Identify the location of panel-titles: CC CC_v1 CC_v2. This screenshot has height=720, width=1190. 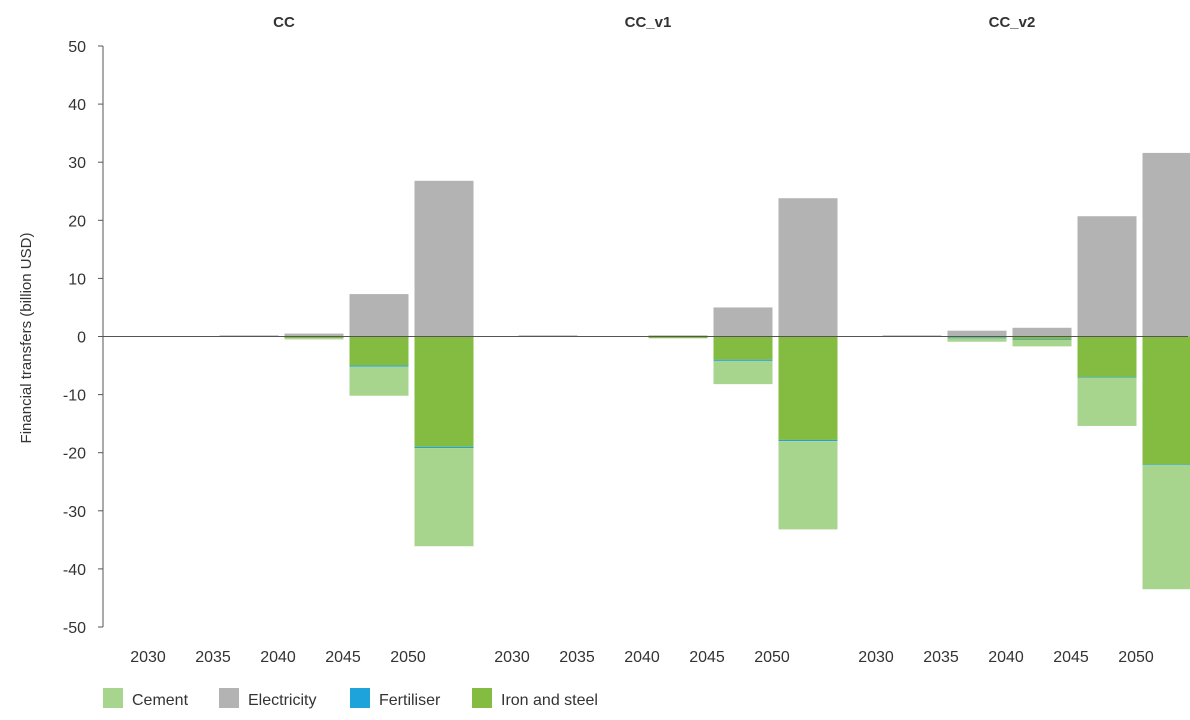
(654, 22).